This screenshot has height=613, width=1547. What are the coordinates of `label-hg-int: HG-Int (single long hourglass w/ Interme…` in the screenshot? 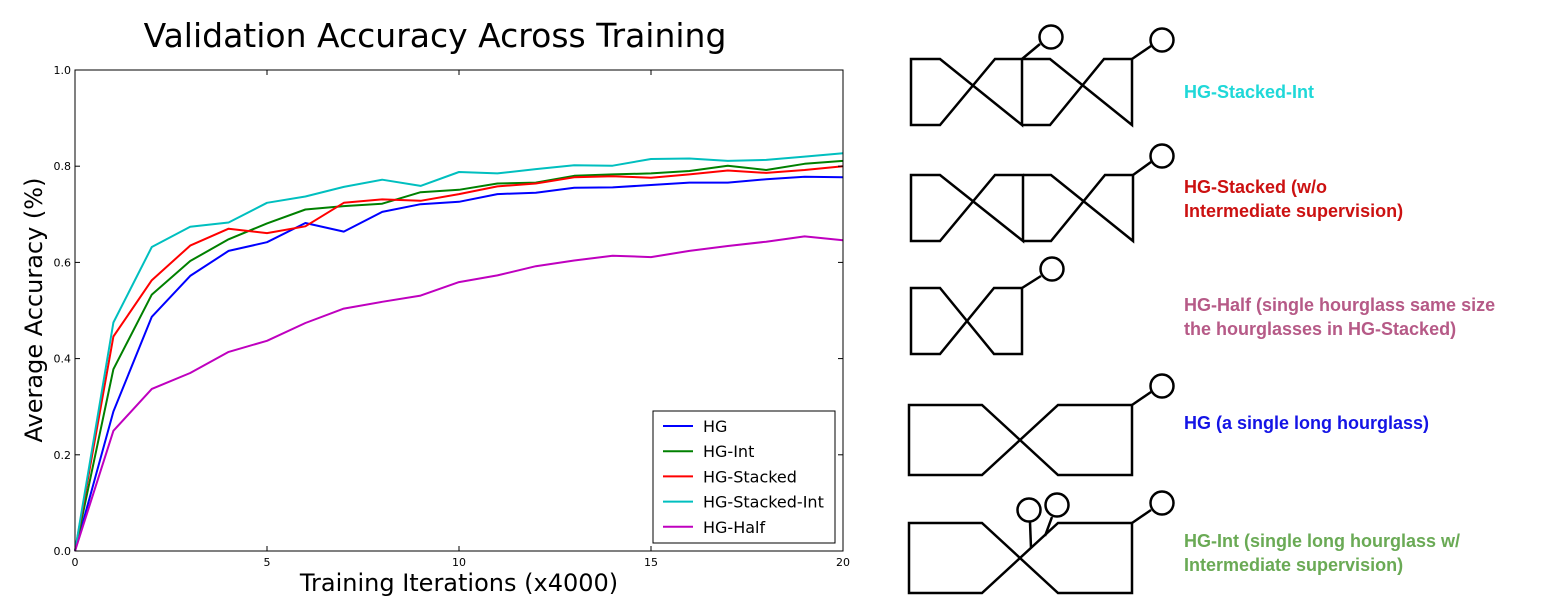 It's located at (1322, 553).